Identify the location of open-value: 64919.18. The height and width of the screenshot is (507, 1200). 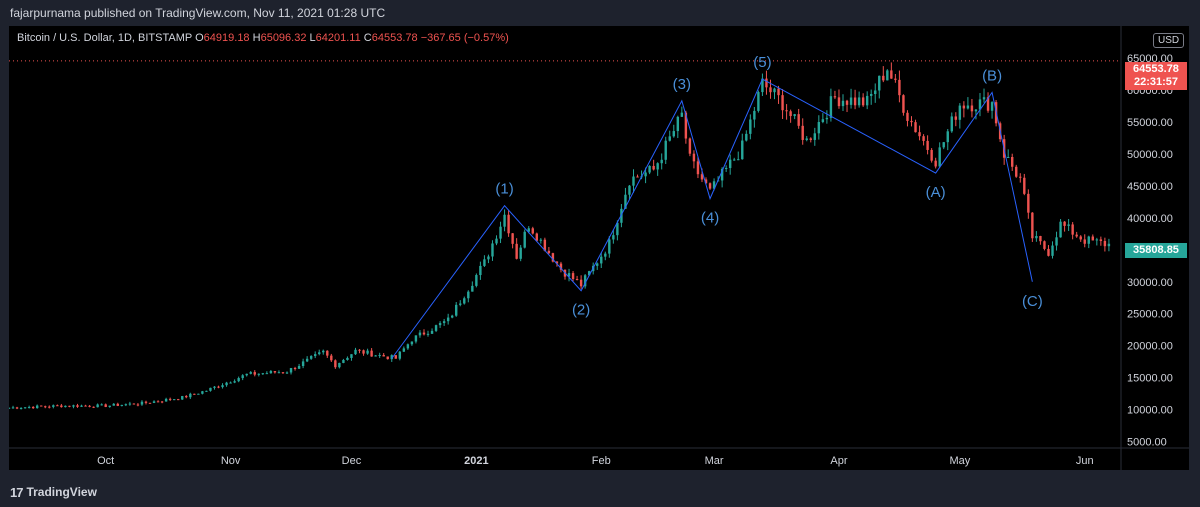
(226, 38).